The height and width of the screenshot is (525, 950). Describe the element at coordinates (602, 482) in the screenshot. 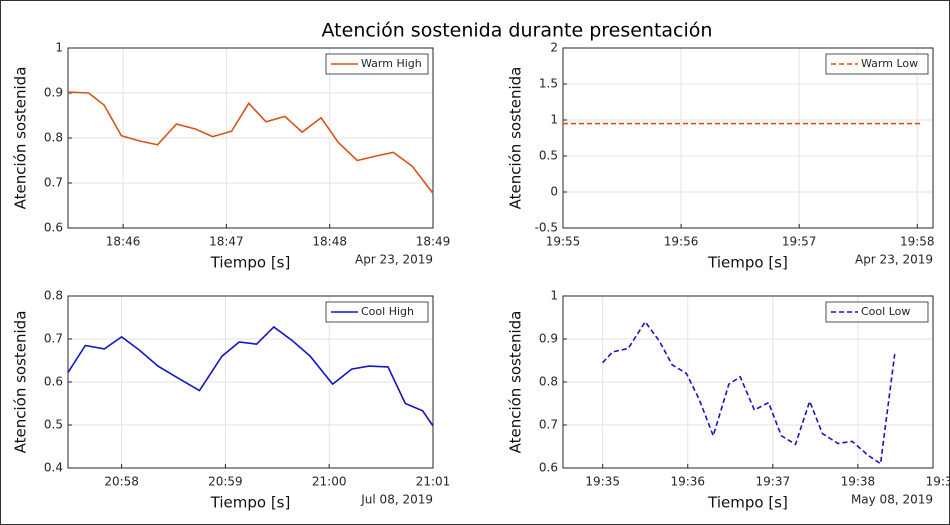

I see `x-tick-label: 19:35` at that location.